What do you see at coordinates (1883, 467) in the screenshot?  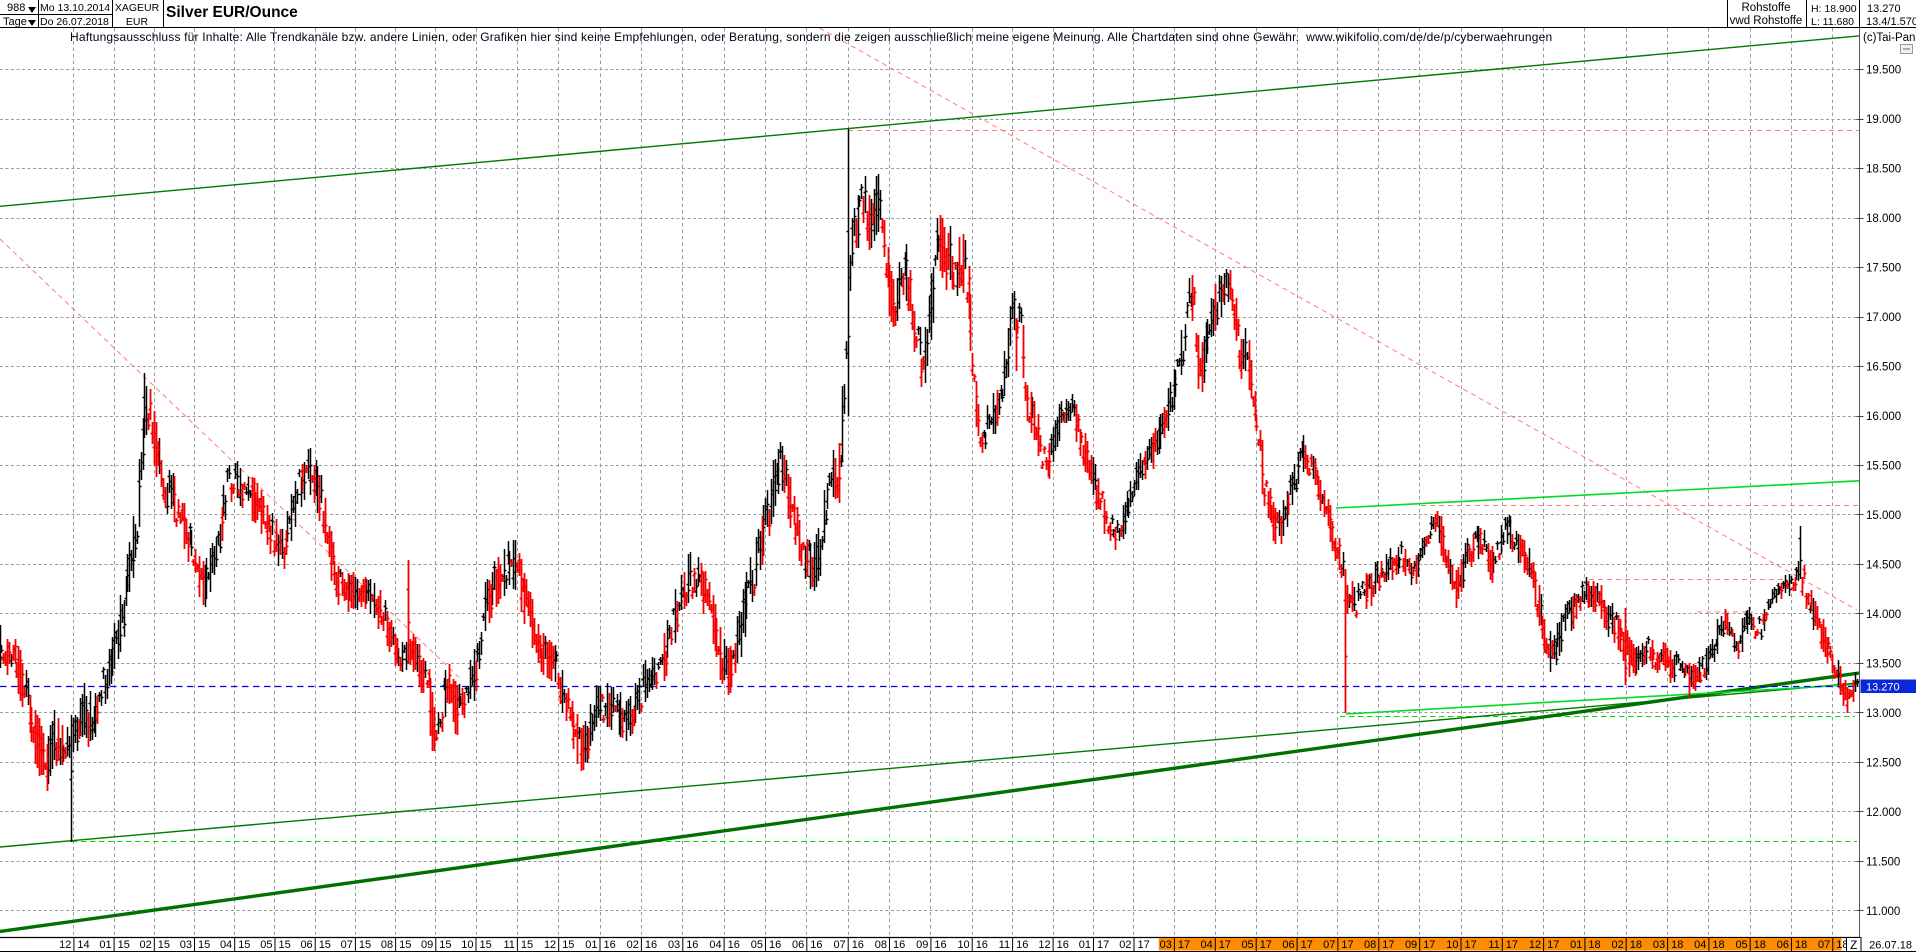 I see `svg-text: 15.500` at bounding box center [1883, 467].